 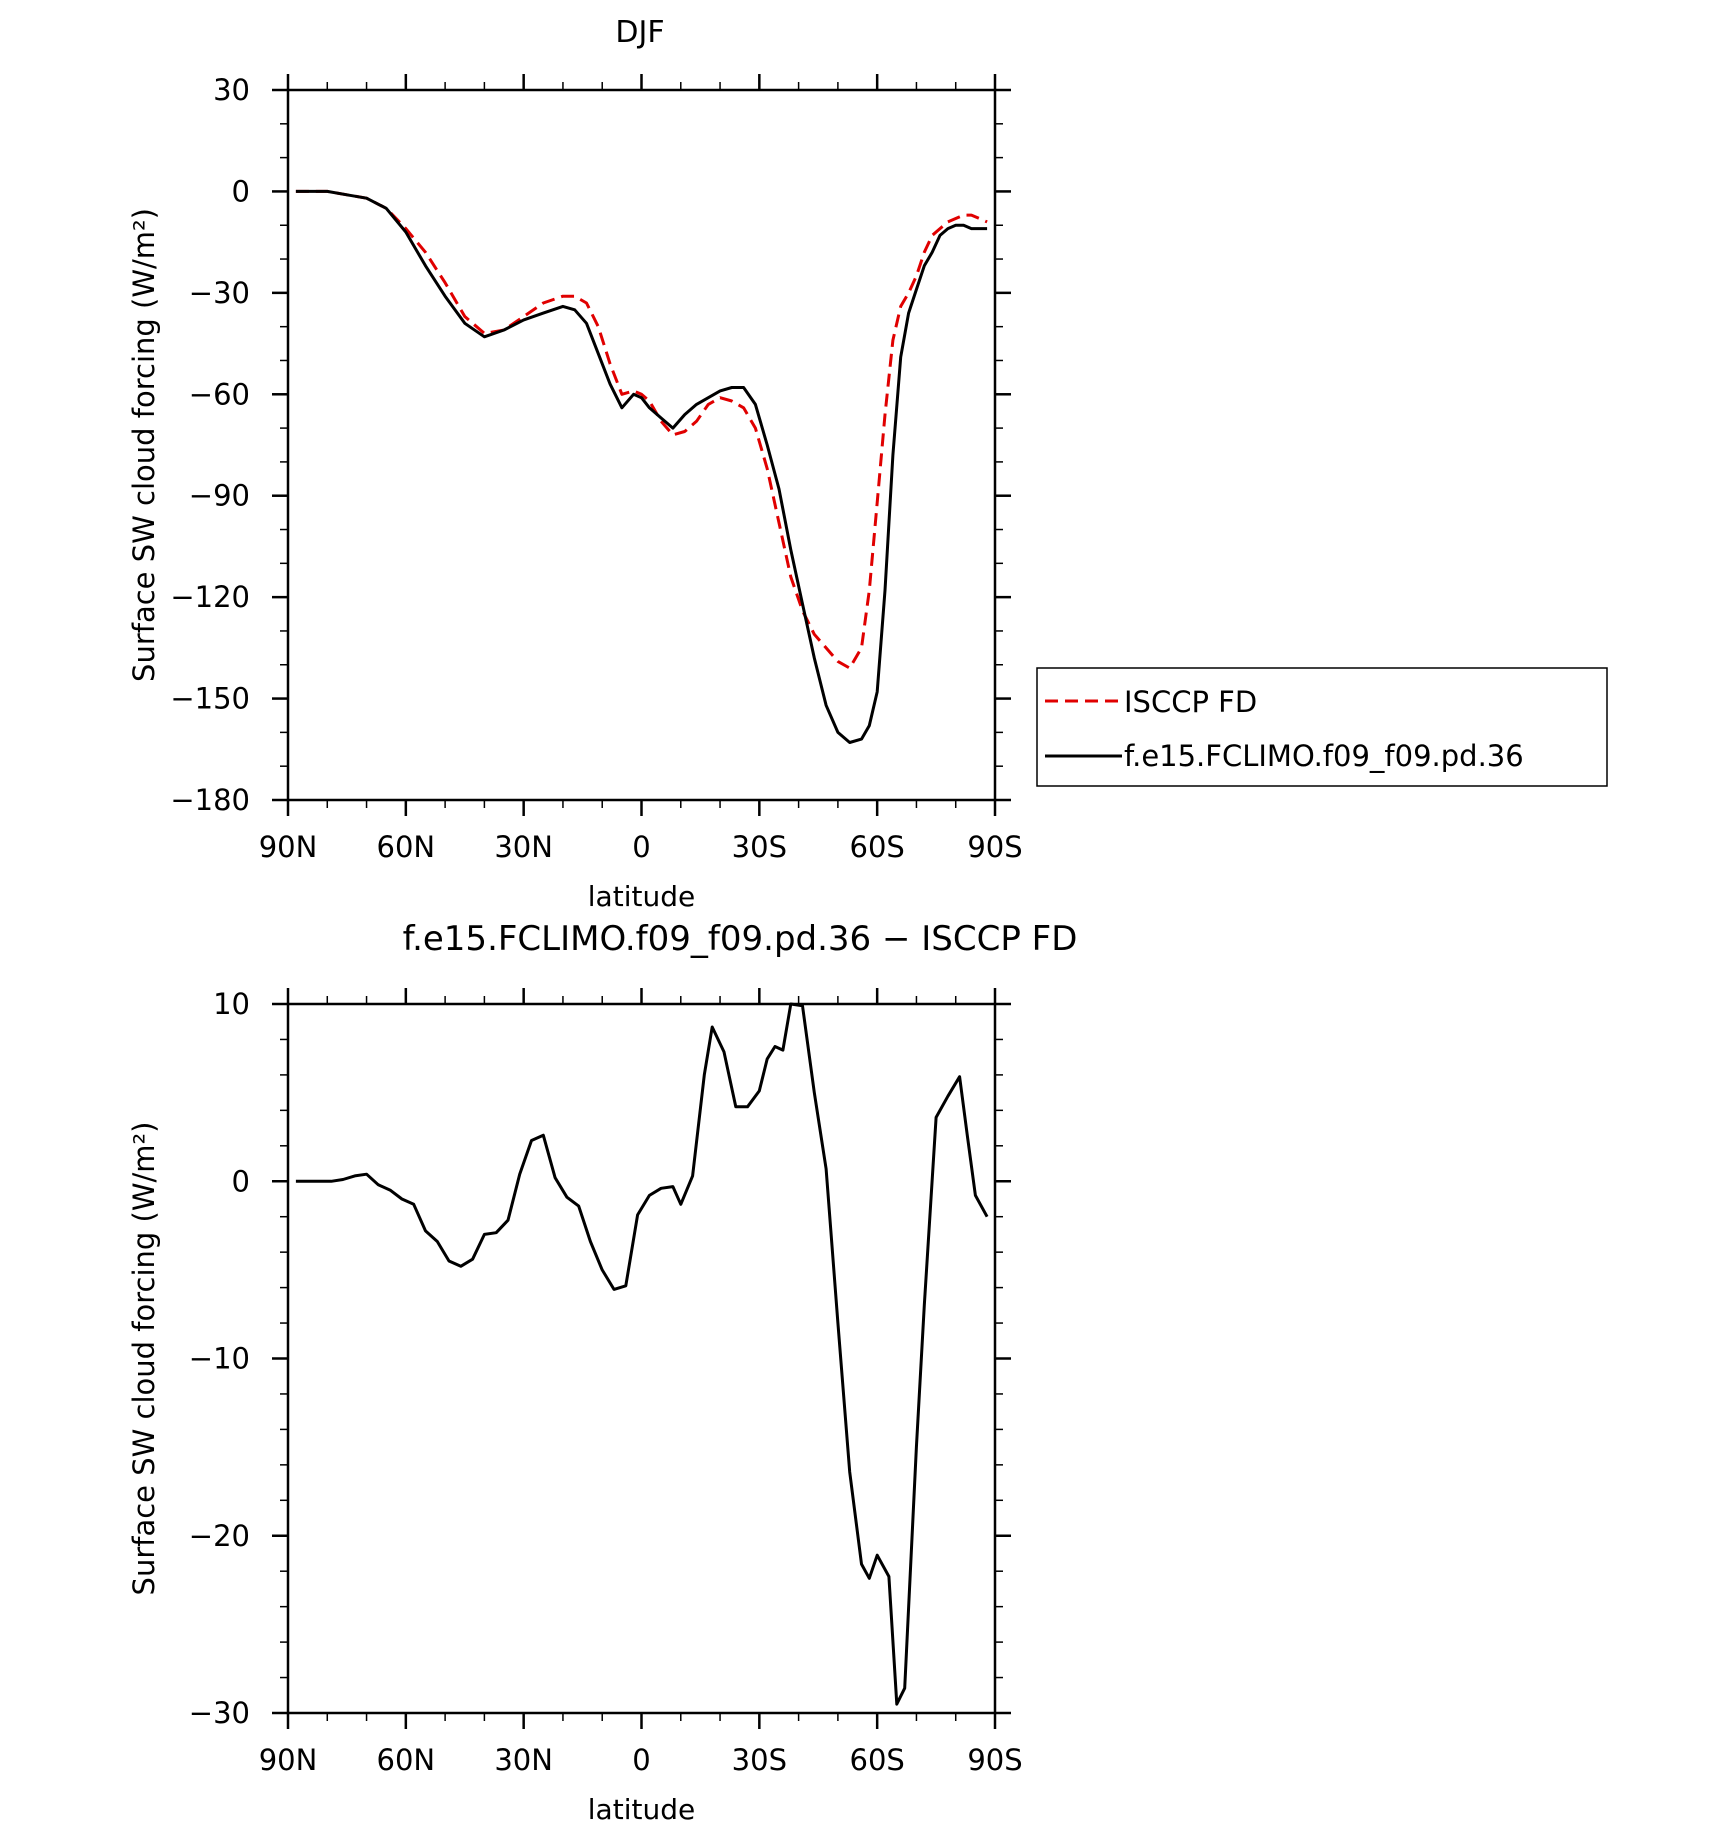 I want to click on y-tick-label: −90, so click(x=219, y=496).